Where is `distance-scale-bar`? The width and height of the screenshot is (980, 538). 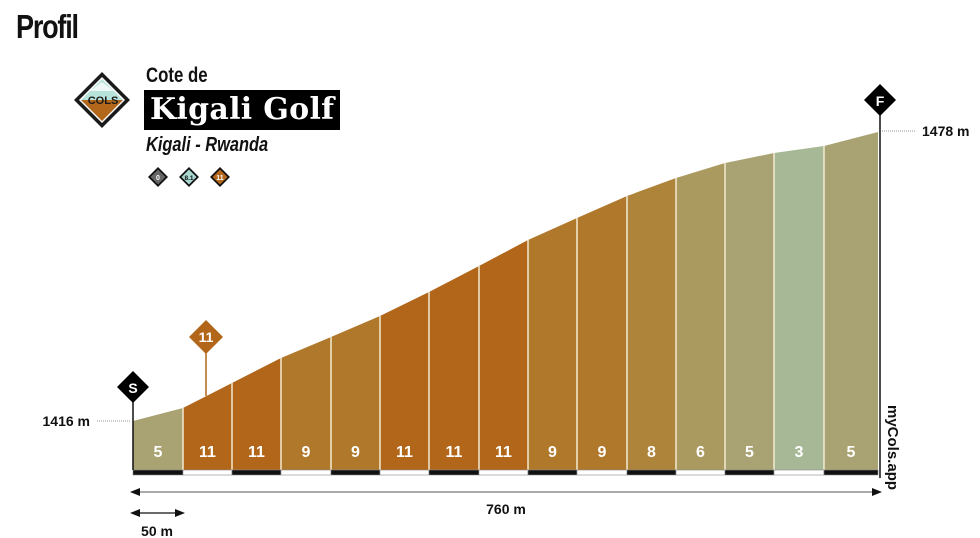 distance-scale-bar is located at coordinates (505, 472).